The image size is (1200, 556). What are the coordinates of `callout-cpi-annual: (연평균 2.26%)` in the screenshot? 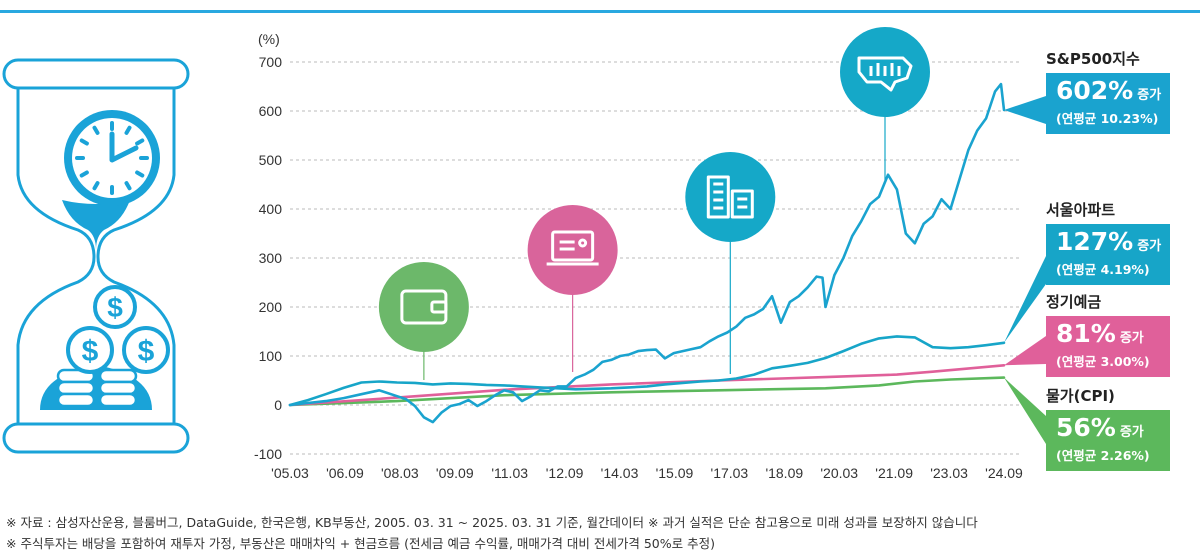 It's located at (1103, 455).